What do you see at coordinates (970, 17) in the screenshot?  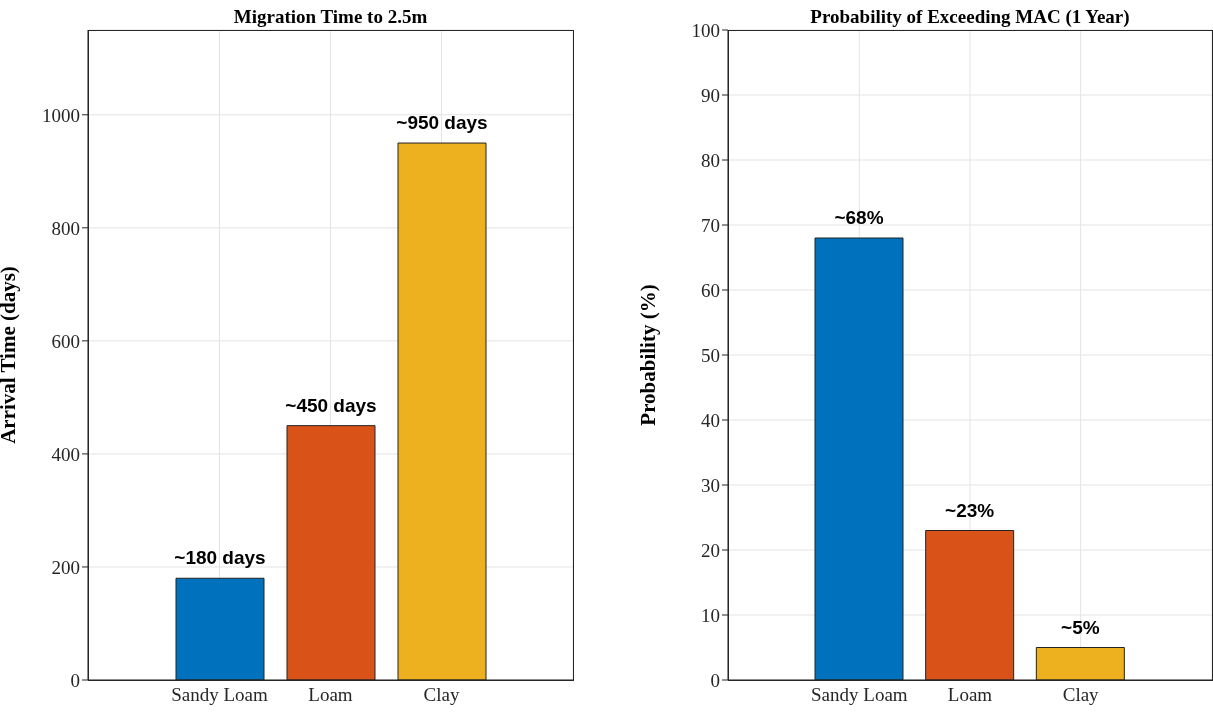 I see `chart-title: Probability of Exceeding MAC (1 Year)` at bounding box center [970, 17].